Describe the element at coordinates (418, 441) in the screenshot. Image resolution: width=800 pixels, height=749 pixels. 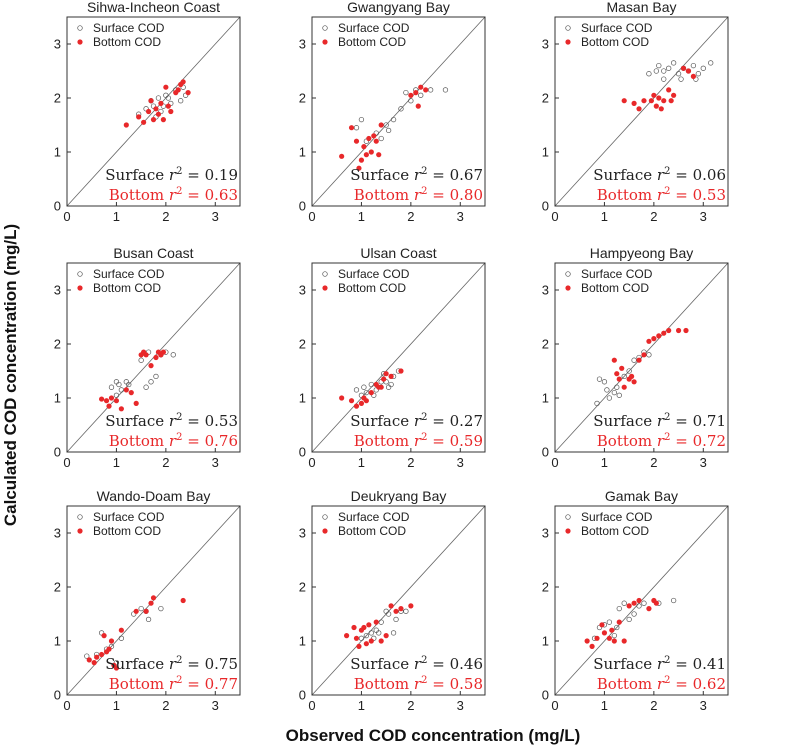
I see `r-squared-annotation: Bottom r2 = 0.59` at that location.